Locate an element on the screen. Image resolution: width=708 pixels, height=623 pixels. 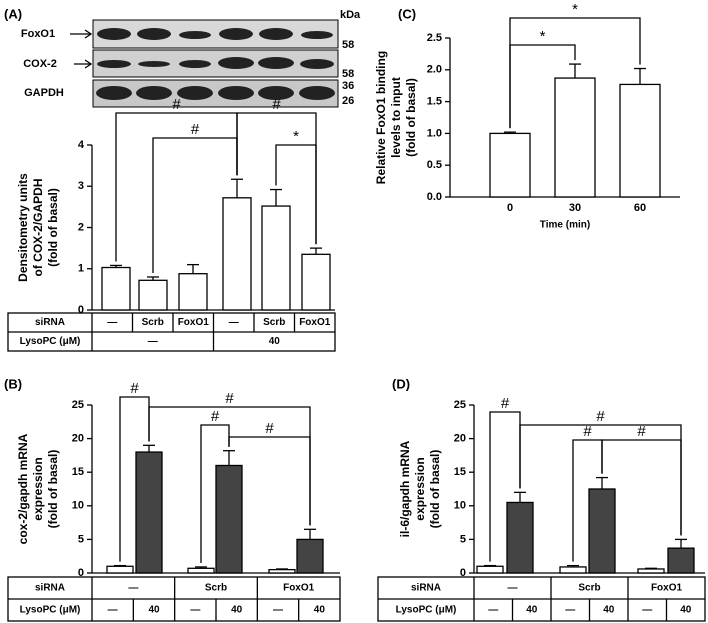
blot-label: COX-2 is located at coordinates (40, 64).